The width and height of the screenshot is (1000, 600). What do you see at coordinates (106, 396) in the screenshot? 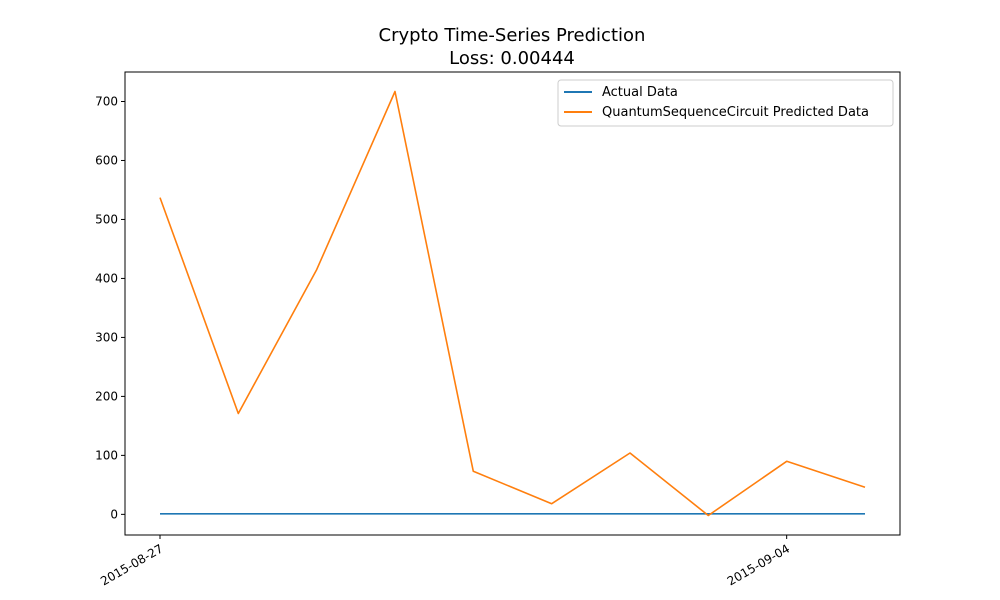
I see `y-tick-label: 200` at bounding box center [106, 396].